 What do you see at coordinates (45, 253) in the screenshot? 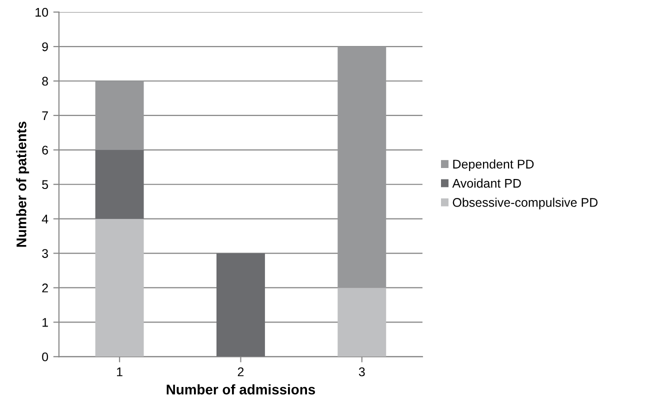
I see `y-tick-label: 3` at bounding box center [45, 253].